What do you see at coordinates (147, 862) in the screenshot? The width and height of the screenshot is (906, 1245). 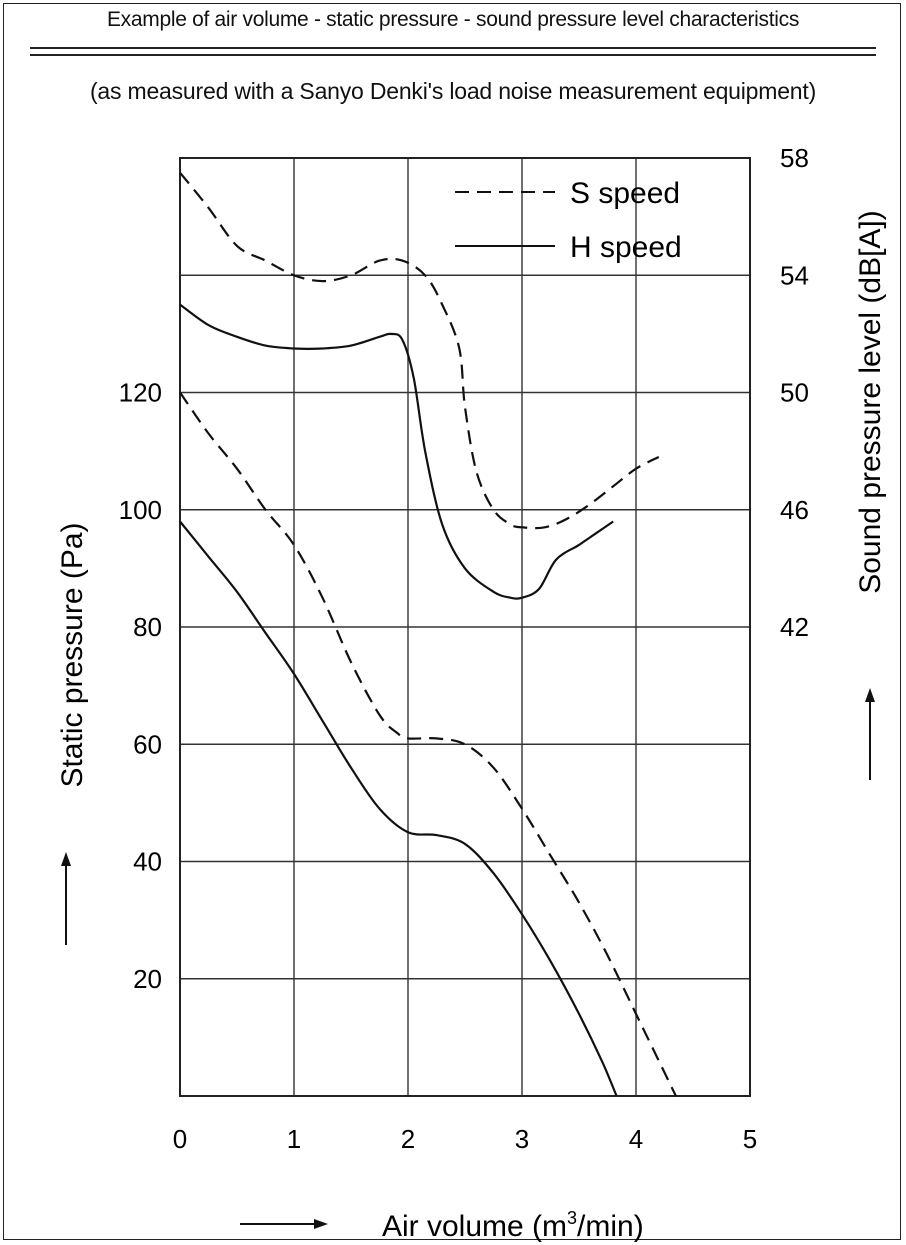 I see `y-left-tick-label: 40` at bounding box center [147, 862].